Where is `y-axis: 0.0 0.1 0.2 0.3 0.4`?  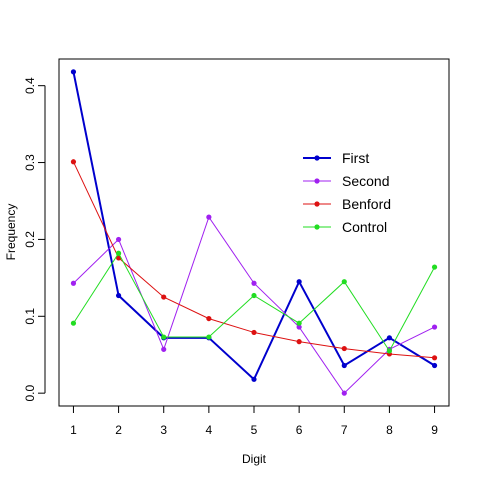 y-axis: 0.0 0.1 0.2 0.3 0.4 is located at coordinates (34, 239).